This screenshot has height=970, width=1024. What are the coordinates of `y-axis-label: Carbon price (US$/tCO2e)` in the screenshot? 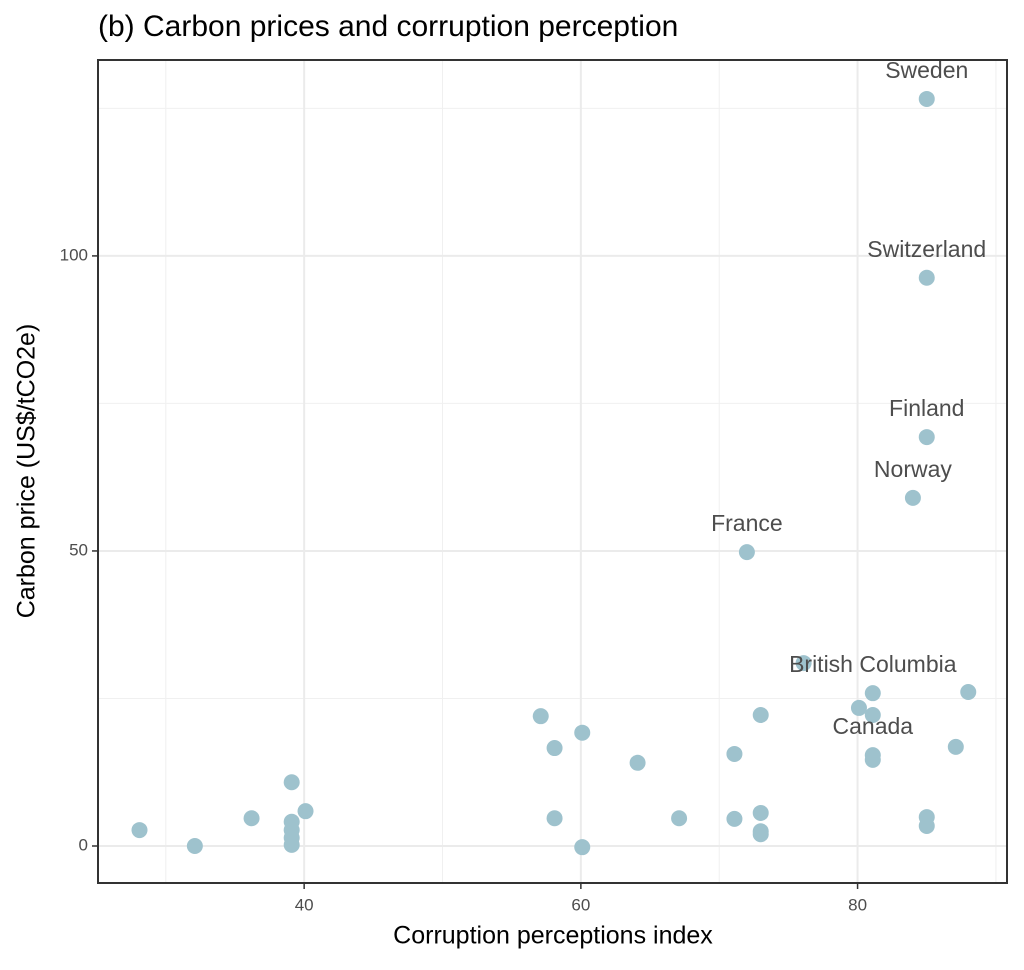 It's located at (27, 471).